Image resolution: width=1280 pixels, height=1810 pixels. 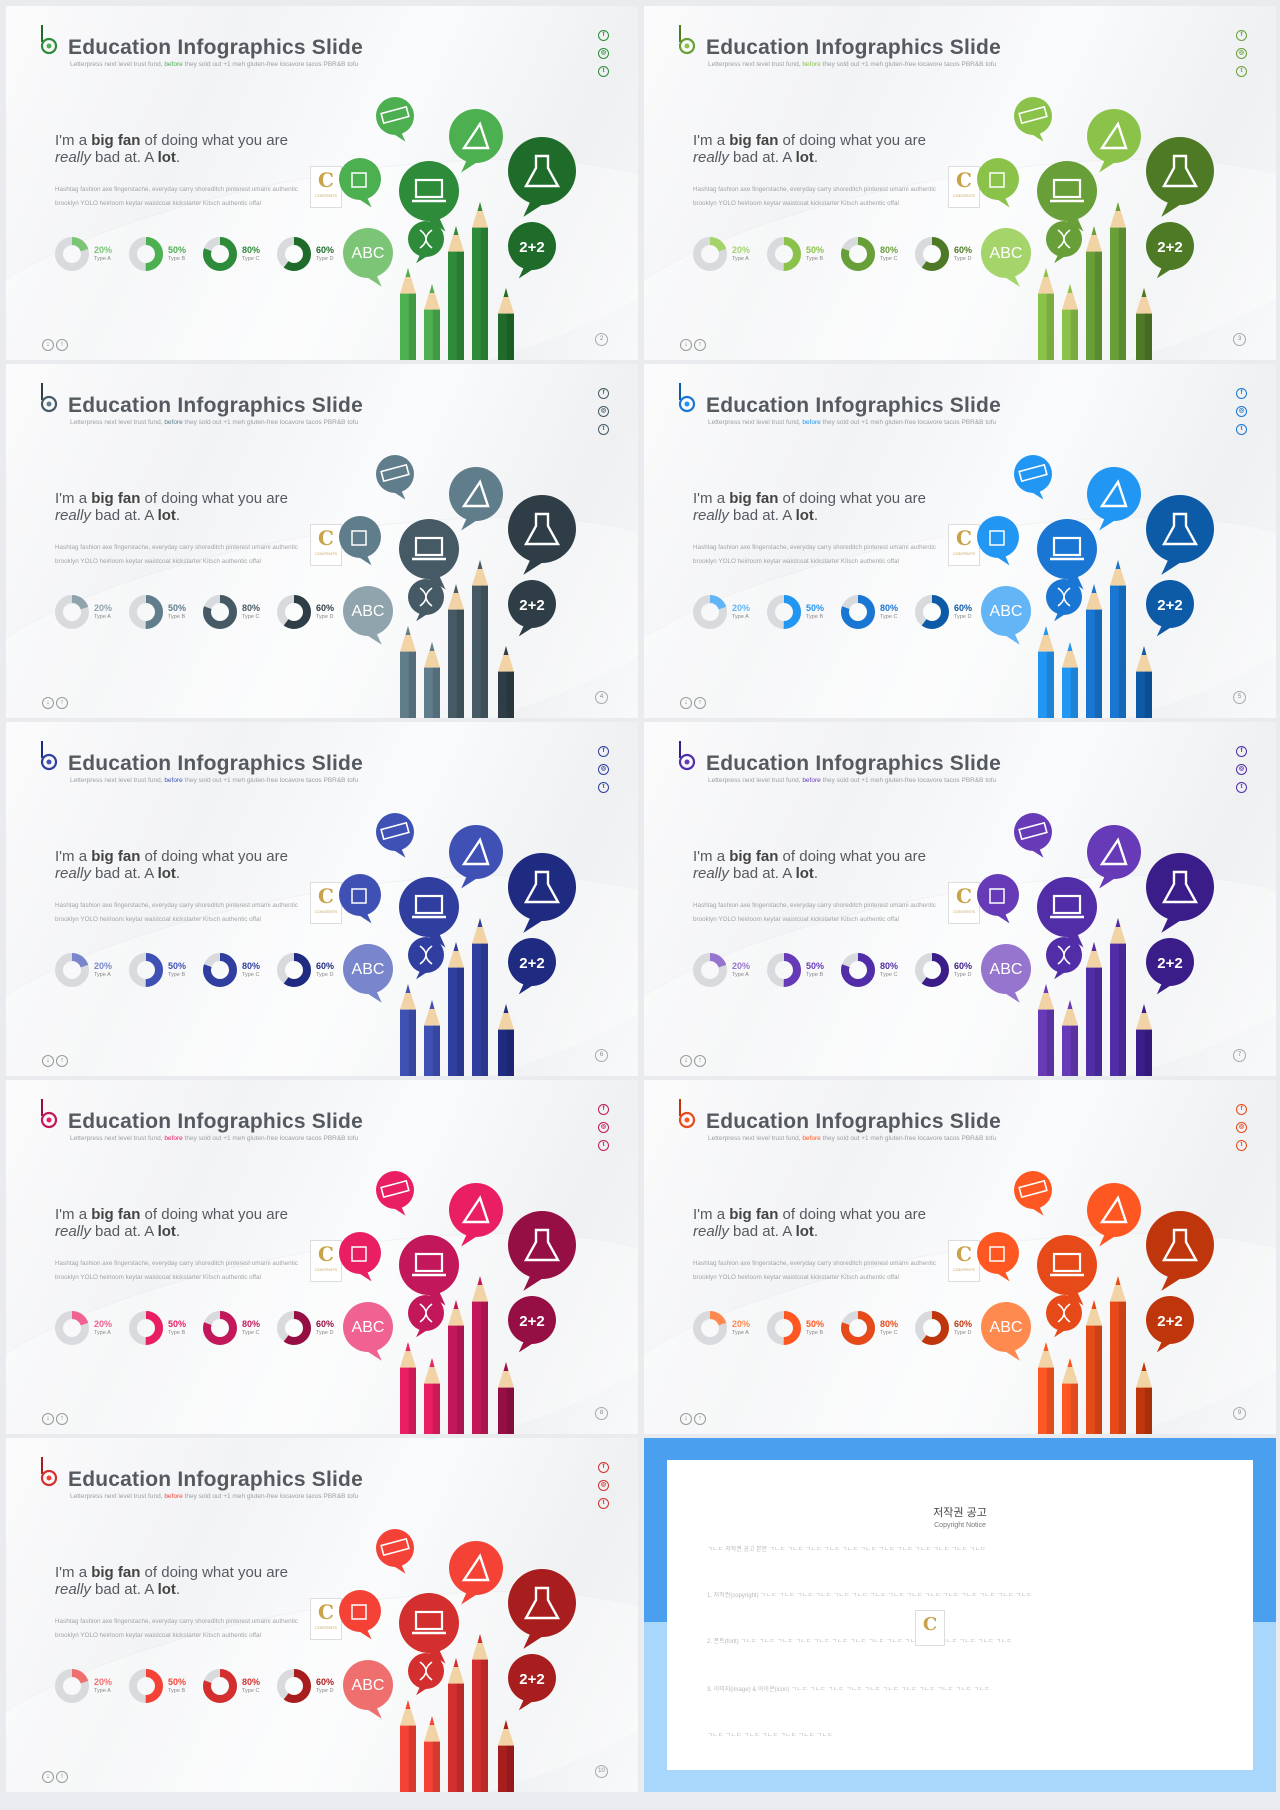 I want to click on contents-badge: C CONTENTS, so click(x=964, y=1261).